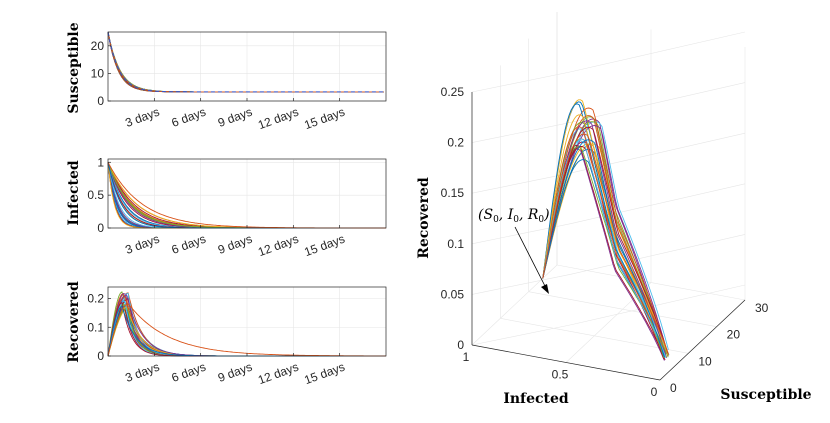 Image resolution: width=830 pixels, height=423 pixels. I want to click on simulation-run-line, so click(245, 62).